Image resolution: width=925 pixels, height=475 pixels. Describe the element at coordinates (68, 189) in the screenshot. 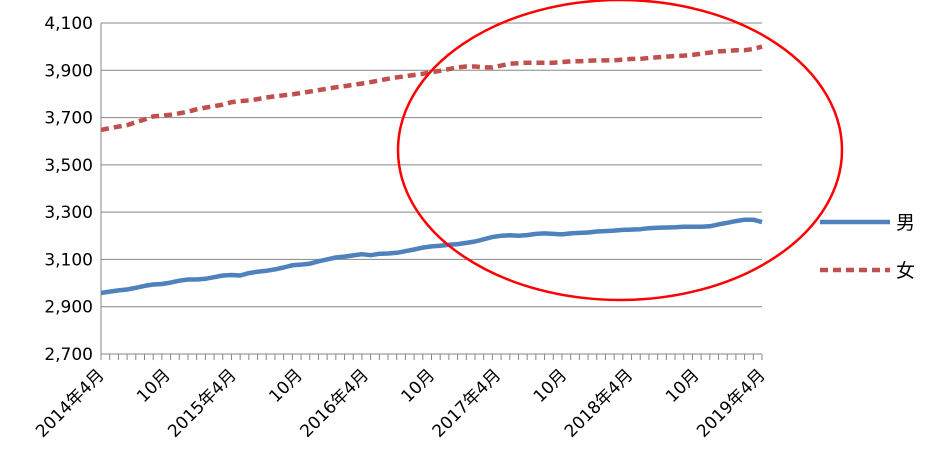

I see `y-tick-labels: 2,700 2,900 3,100 3,300 3,500 3,700 3,900 4,100` at that location.